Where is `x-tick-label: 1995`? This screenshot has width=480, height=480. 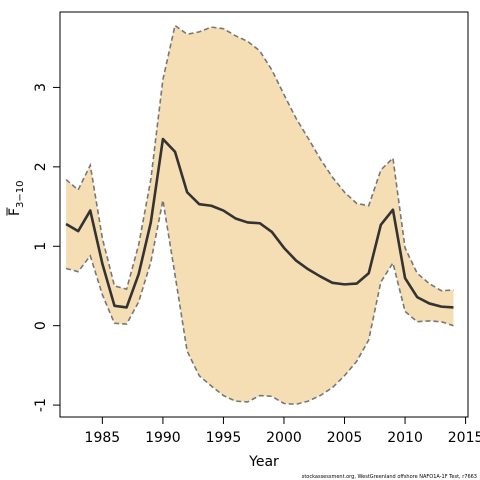 x-tick-label: 1995 is located at coordinates (224, 438).